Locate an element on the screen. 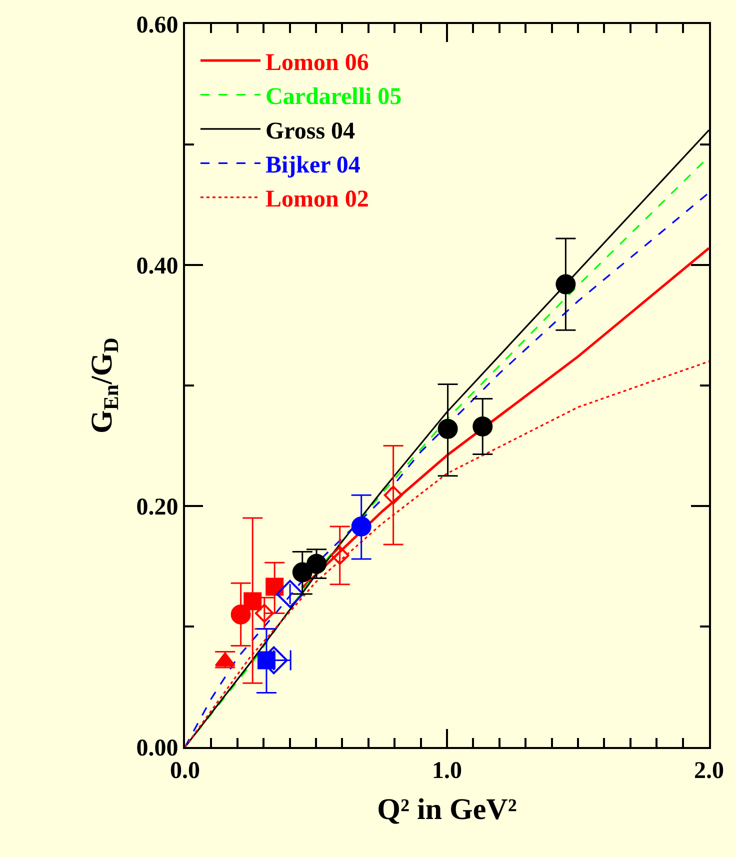 The height and width of the screenshot is (857, 736). legend-label: Lomon 02 is located at coordinates (317, 199).